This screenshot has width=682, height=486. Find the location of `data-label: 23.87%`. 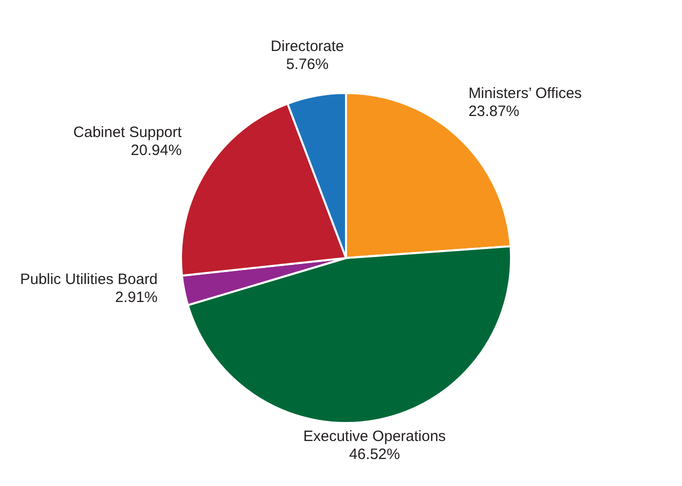

data-label: 23.87% is located at coordinates (494, 111).